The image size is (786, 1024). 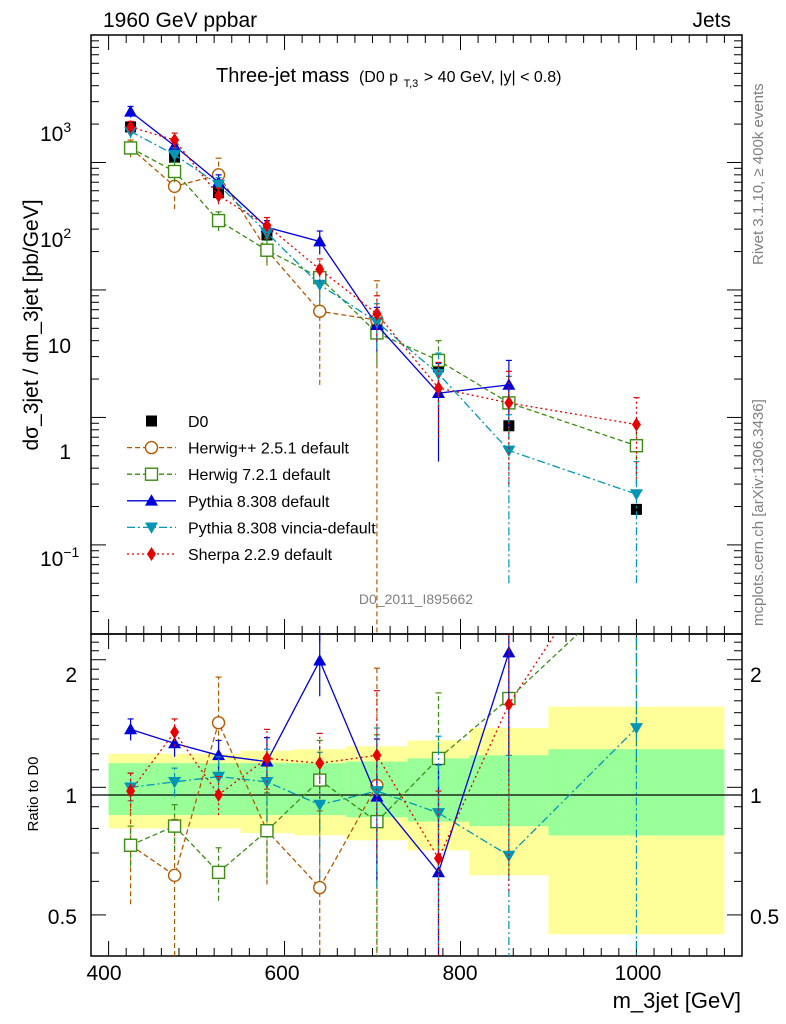 What do you see at coordinates (260, 555) in the screenshot?
I see `legend-label: Sherpa 2.2.9 default` at bounding box center [260, 555].